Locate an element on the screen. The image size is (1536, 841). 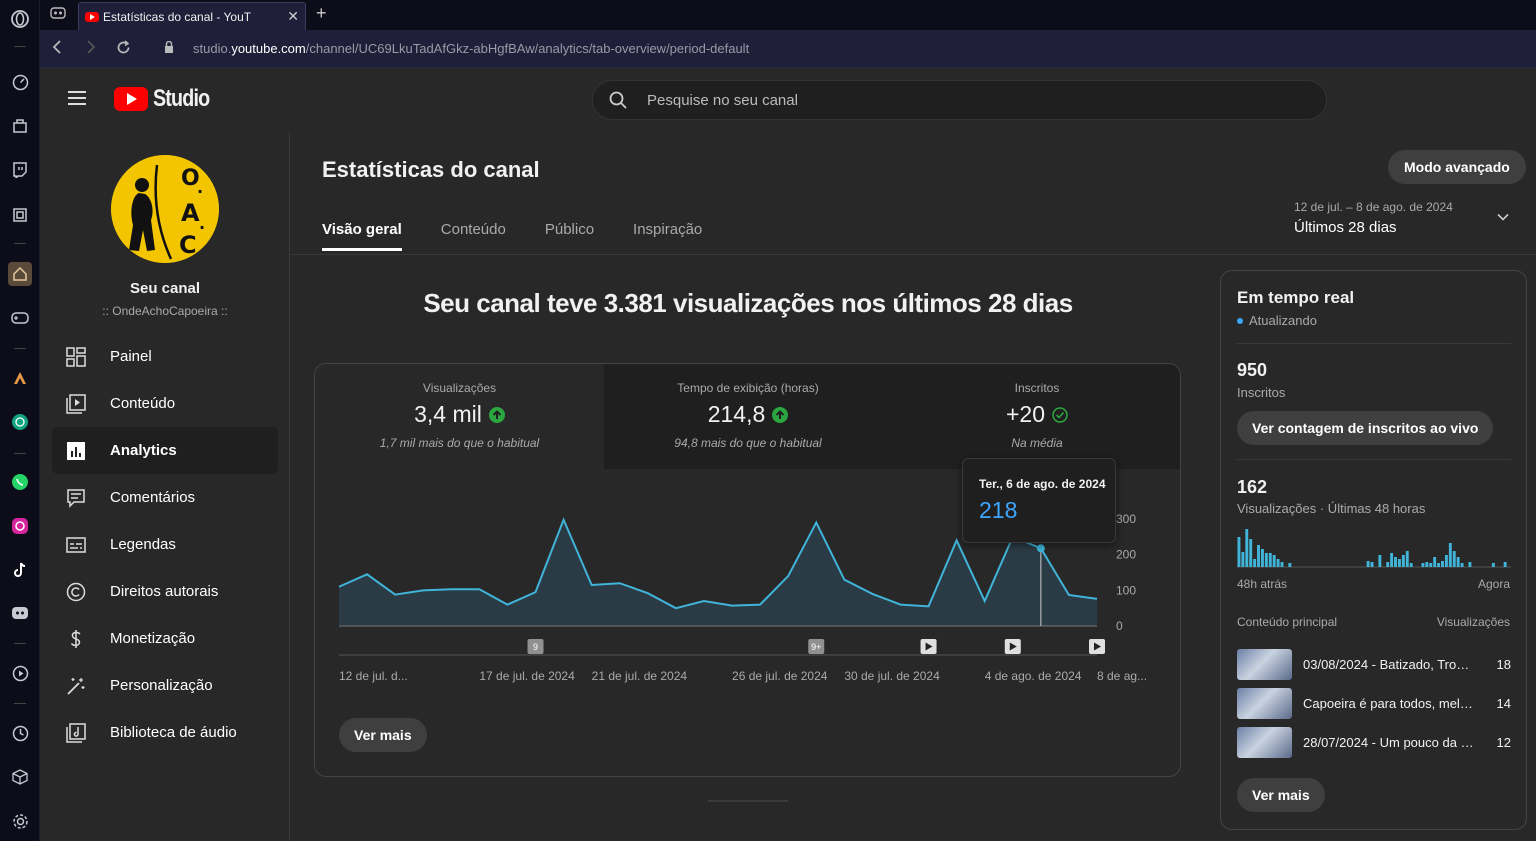
upload-count-label: 9 is located at coordinates (535, 647).